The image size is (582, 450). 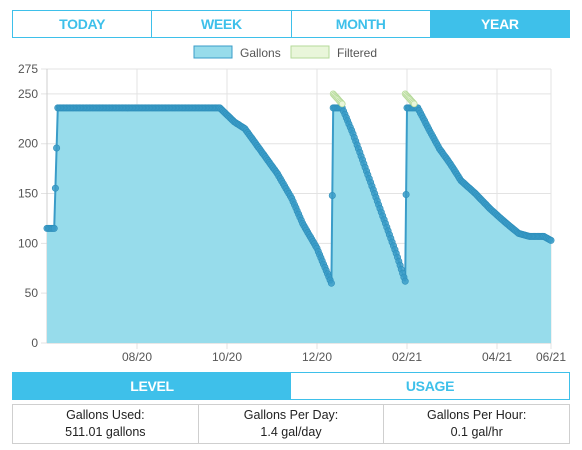 What do you see at coordinates (152, 386) in the screenshot?
I see `tab-level: LEVEL` at bounding box center [152, 386].